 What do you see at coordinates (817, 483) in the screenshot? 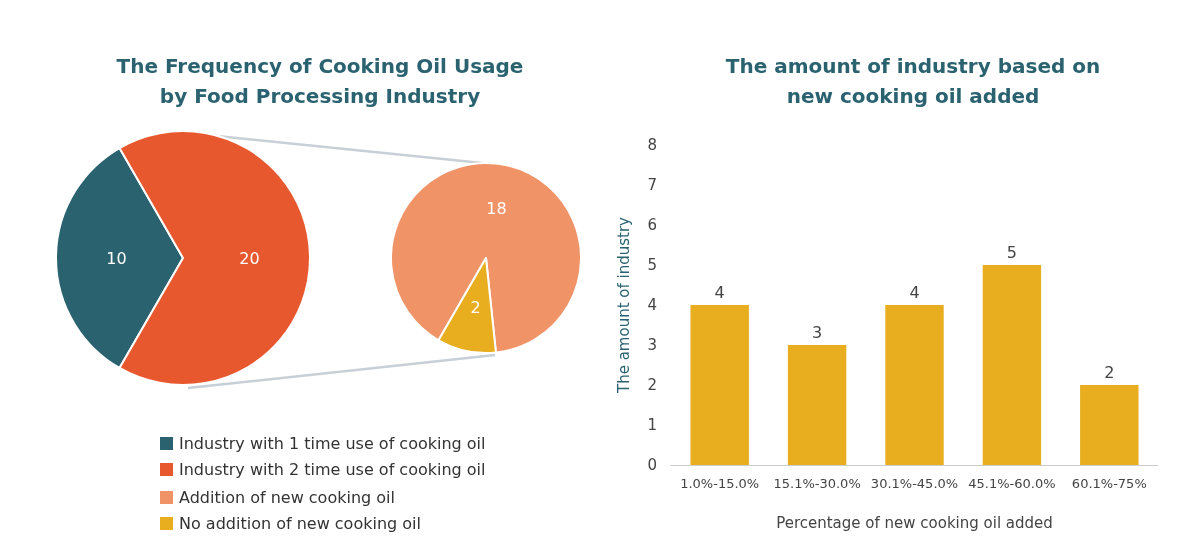
I see `x-tick-label: 15.1%-30.0%` at bounding box center [817, 483].